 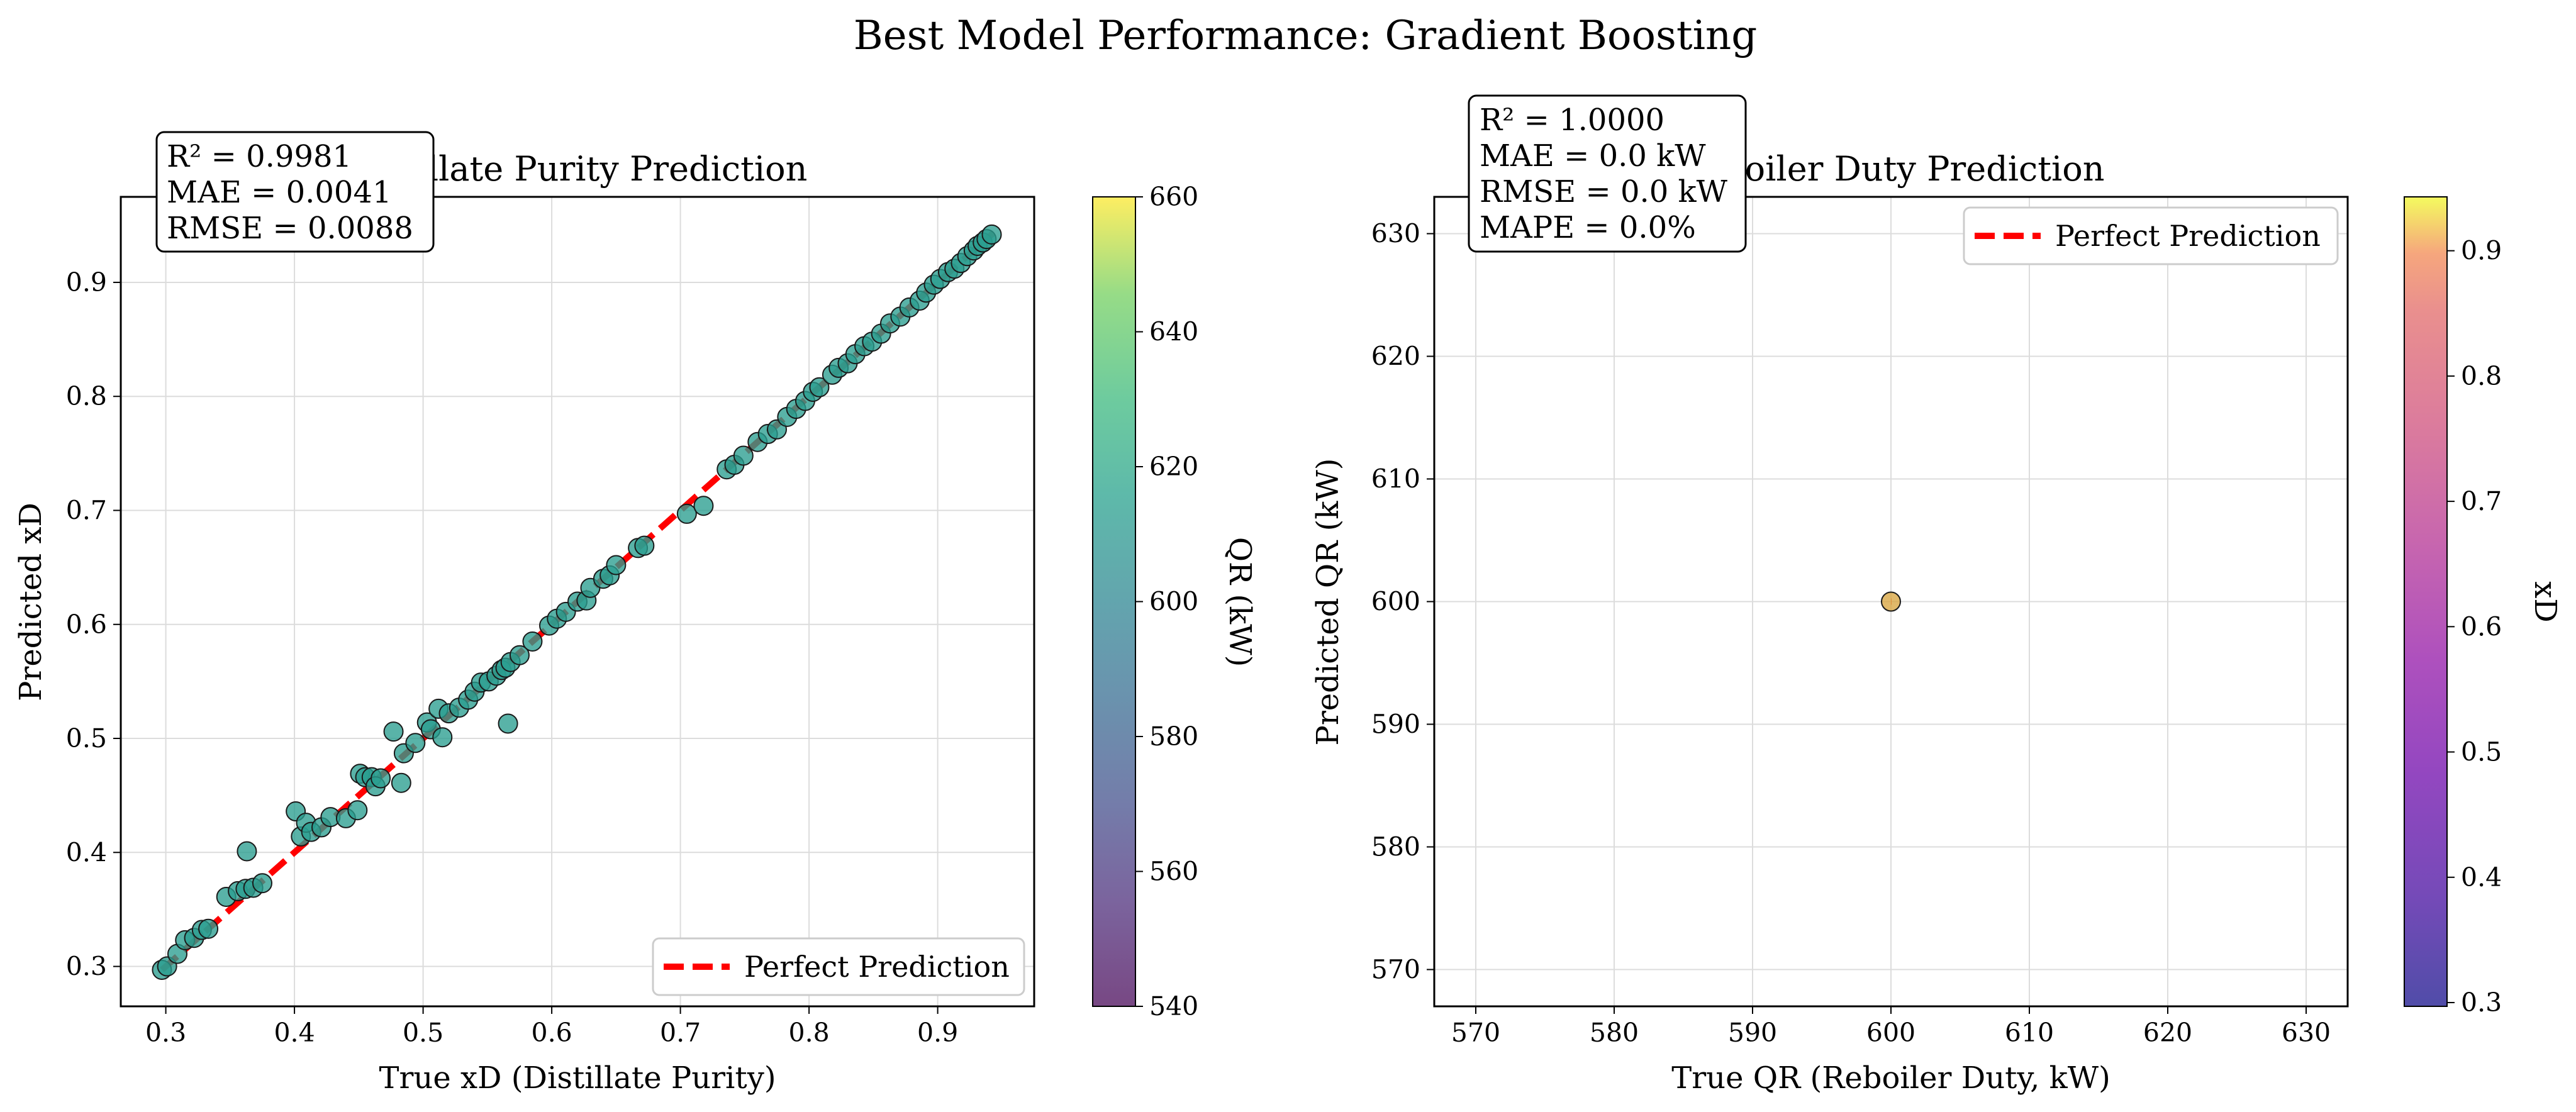 What do you see at coordinates (30, 602) in the screenshot?
I see `purity-y-axis-label: Predicted xD` at bounding box center [30, 602].